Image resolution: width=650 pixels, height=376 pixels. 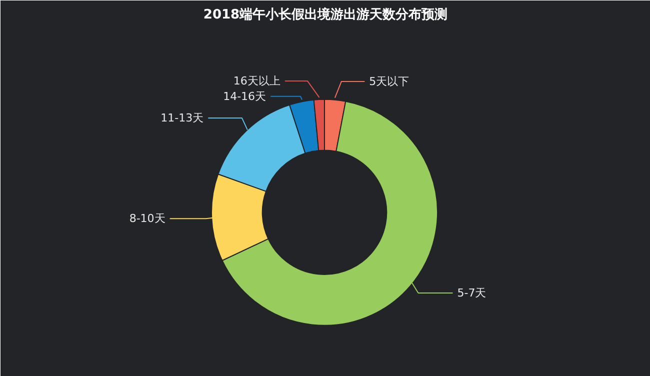 I want to click on slice-label: 8-10天, so click(x=147, y=219).